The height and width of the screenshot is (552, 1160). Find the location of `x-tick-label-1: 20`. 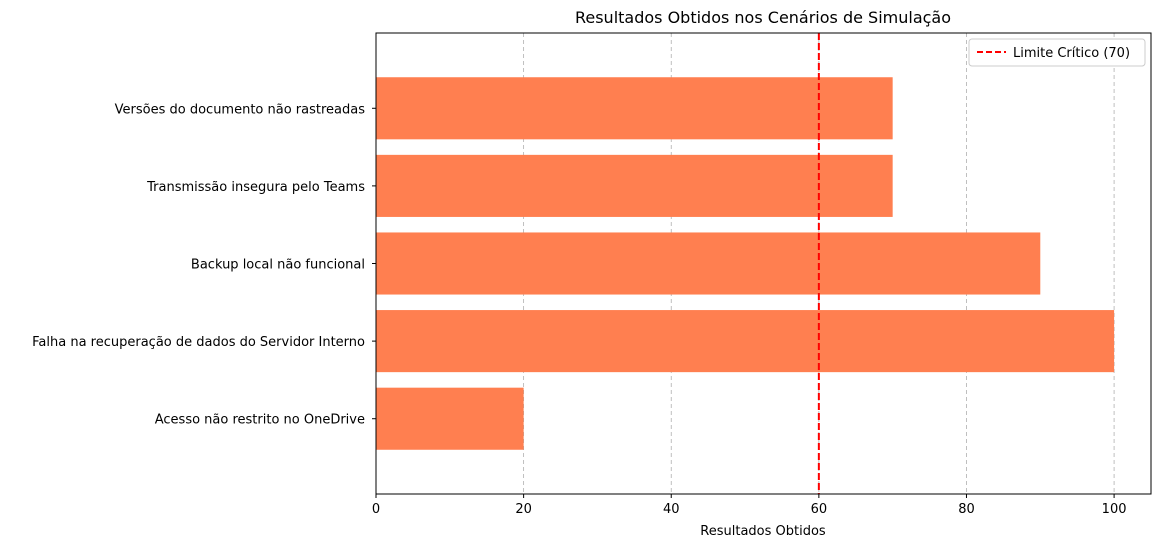

x-tick-label-1: 20 is located at coordinates (523, 509).